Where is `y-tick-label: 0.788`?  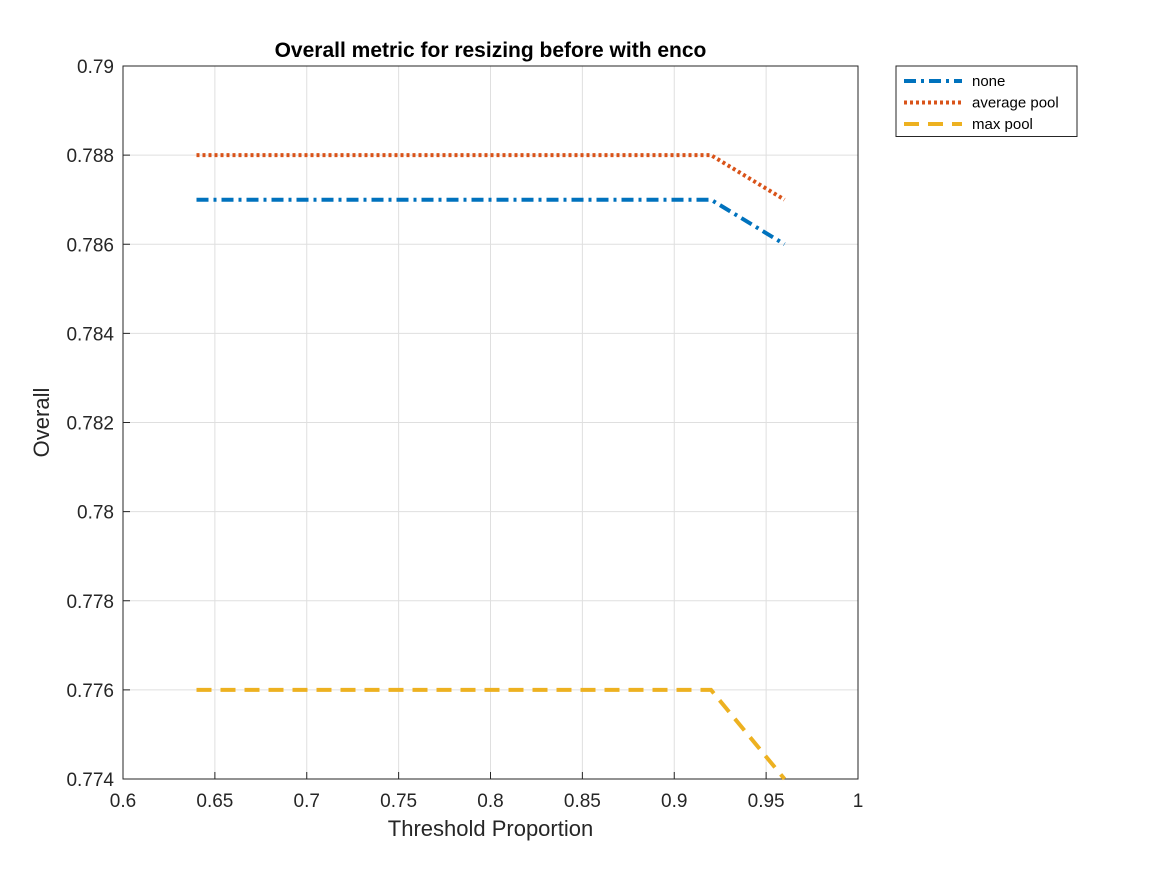
y-tick-label: 0.788 is located at coordinates (90, 156).